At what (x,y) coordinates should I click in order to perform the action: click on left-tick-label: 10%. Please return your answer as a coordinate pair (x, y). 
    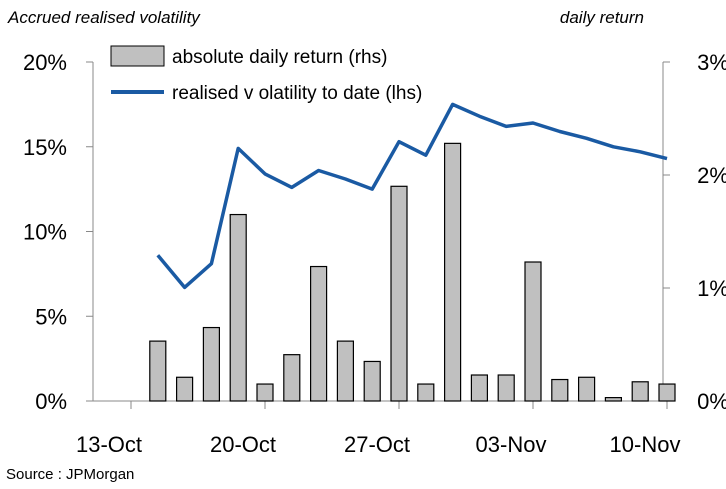
    Looking at the image, I should click on (45, 232).